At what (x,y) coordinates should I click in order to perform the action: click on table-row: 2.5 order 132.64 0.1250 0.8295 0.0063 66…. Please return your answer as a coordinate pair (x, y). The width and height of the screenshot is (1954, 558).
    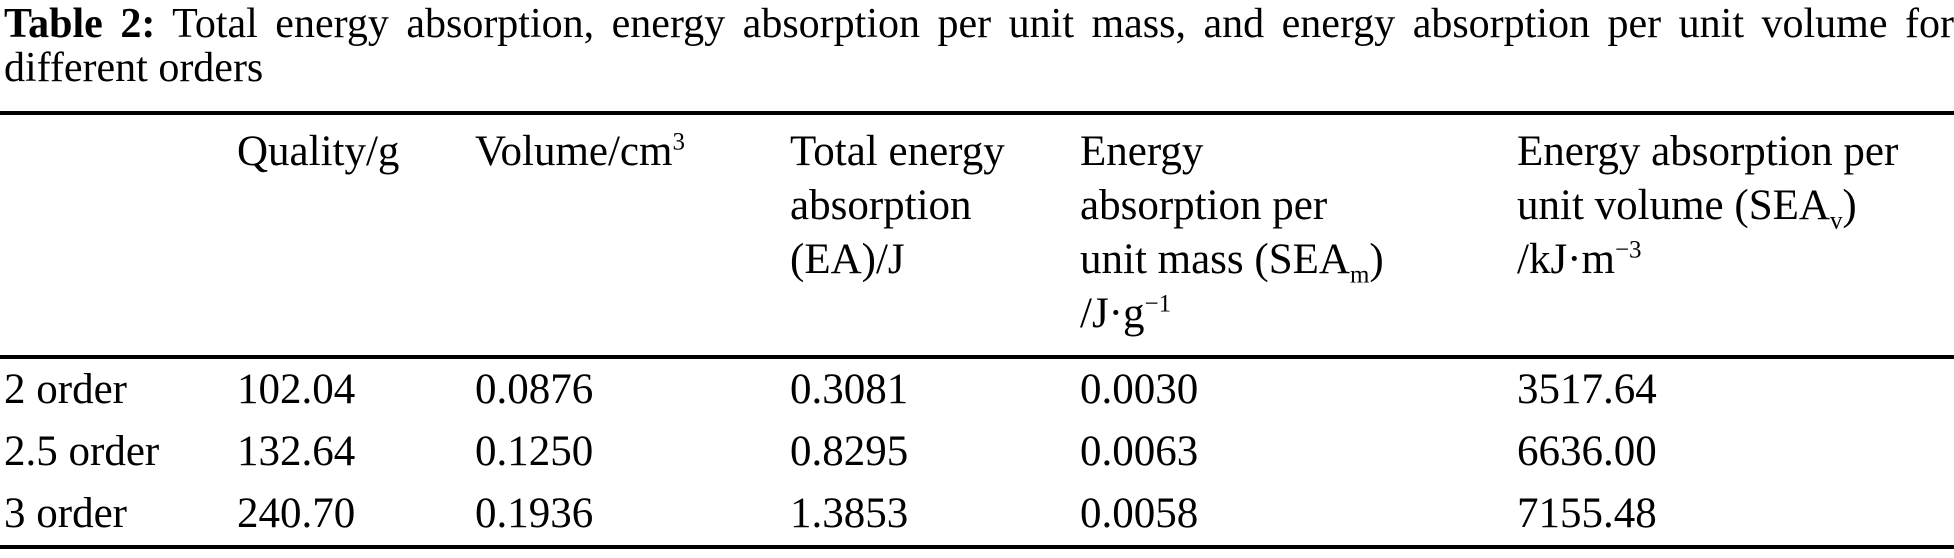
    Looking at the image, I should click on (977, 452).